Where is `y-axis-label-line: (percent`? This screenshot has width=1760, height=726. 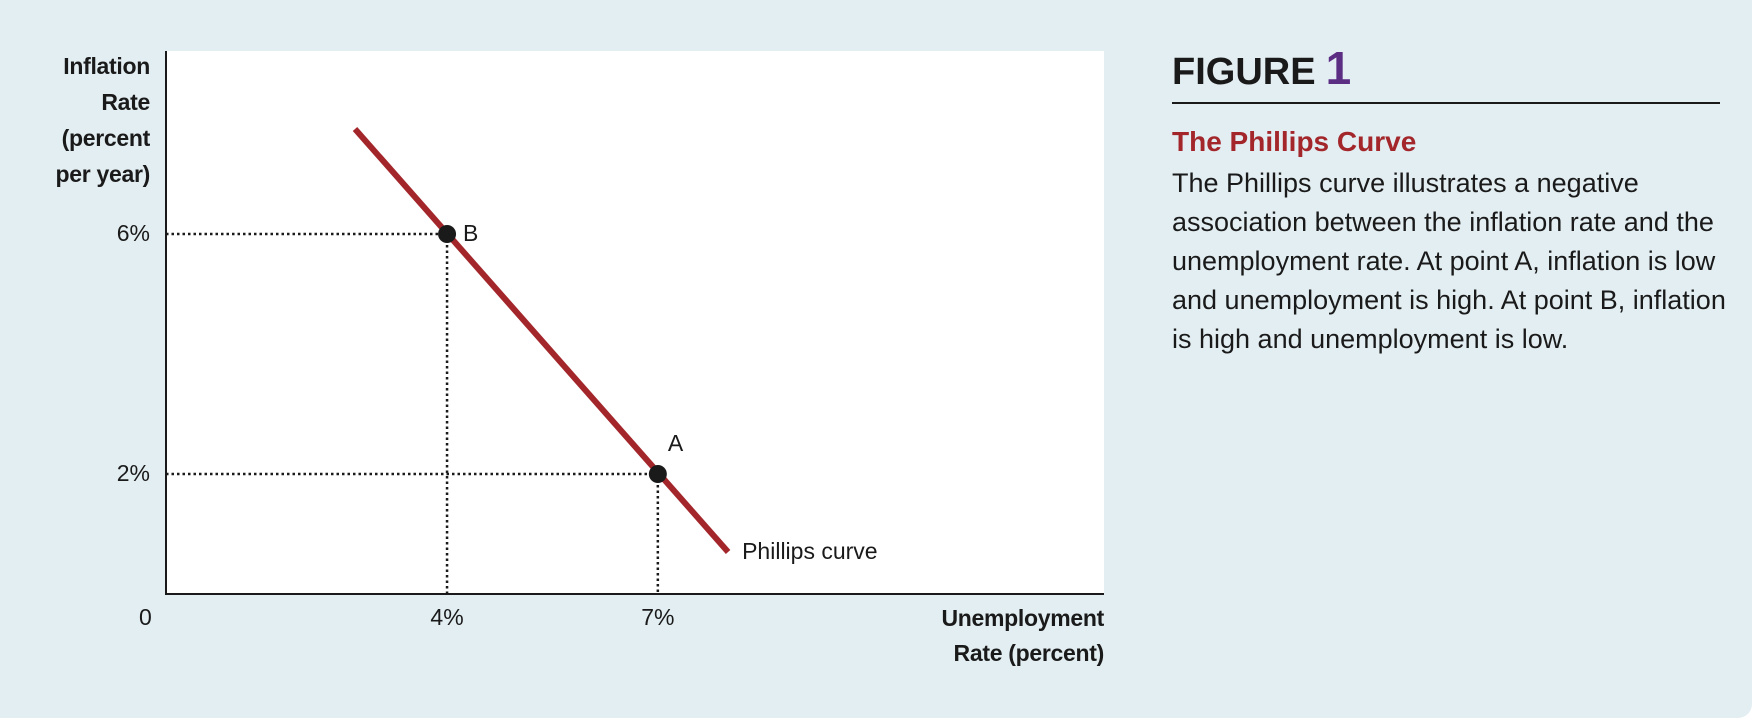
y-axis-label-line: (percent is located at coordinates (106, 138).